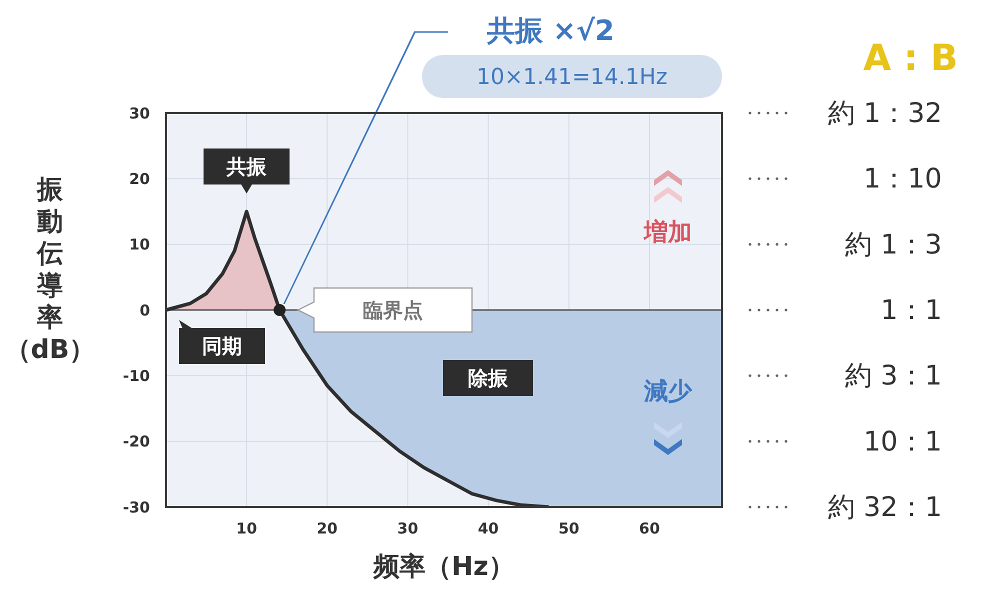 Image resolution: width=988 pixels, height=600 pixels. I want to click on label-box: 除振, so click(488, 378).